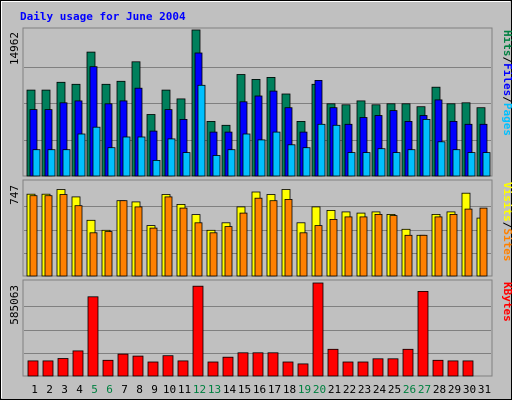  Describe the element at coordinates (244, 389) in the screenshot. I see `x-tick-label-day-15: 15` at that location.